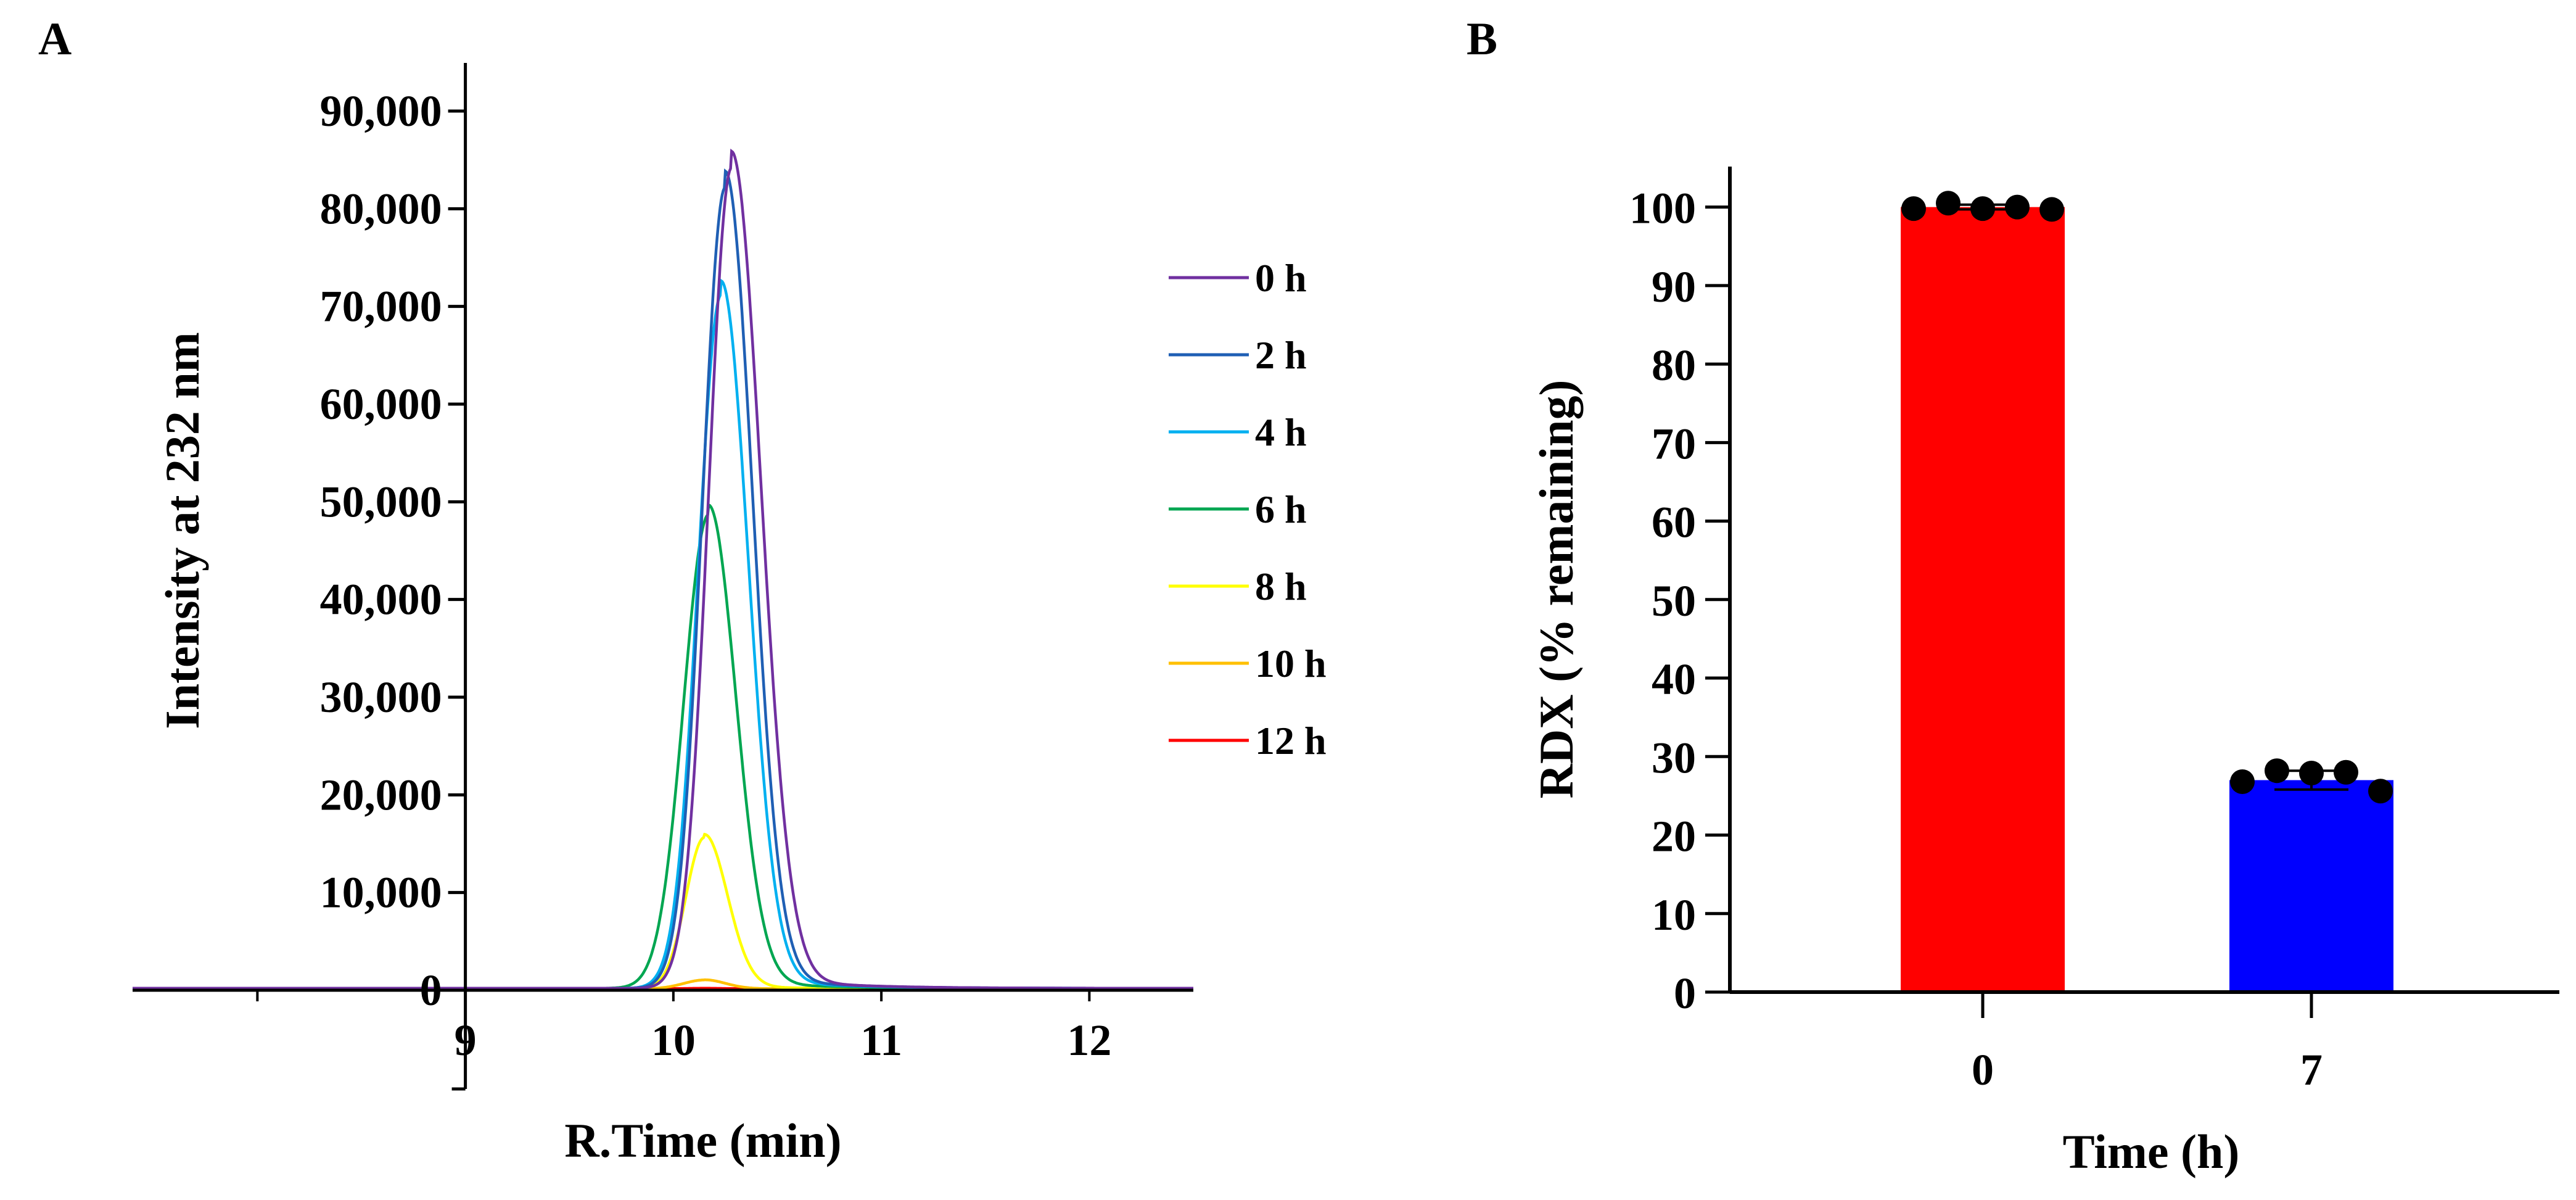 This screenshot has width=2576, height=1200. Describe the element at coordinates (1089, 1040) in the screenshot. I see `x-tick-label-a: 12` at that location.